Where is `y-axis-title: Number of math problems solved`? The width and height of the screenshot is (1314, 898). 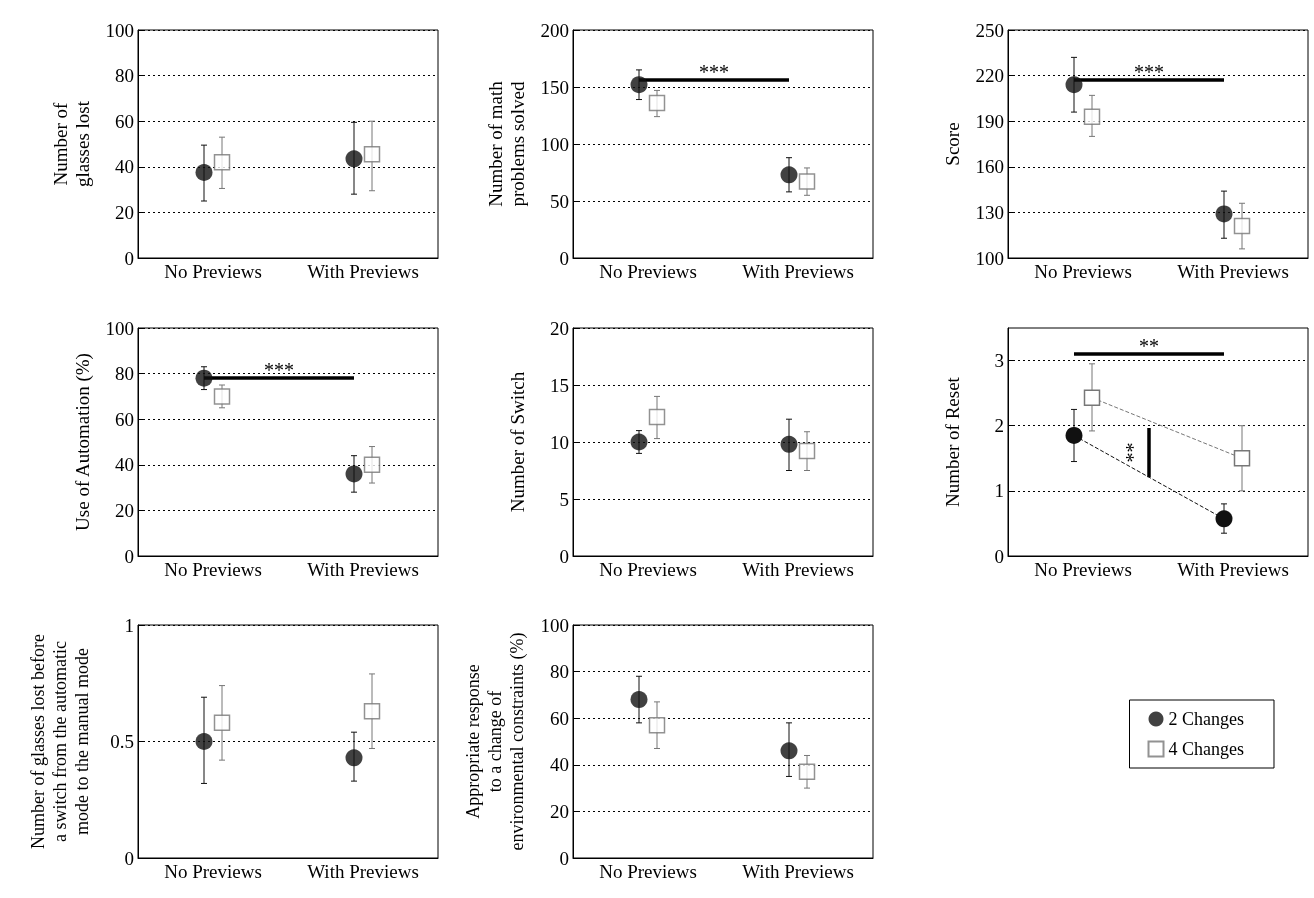 y-axis-title: Number of math problems solved is located at coordinates (506, 143).